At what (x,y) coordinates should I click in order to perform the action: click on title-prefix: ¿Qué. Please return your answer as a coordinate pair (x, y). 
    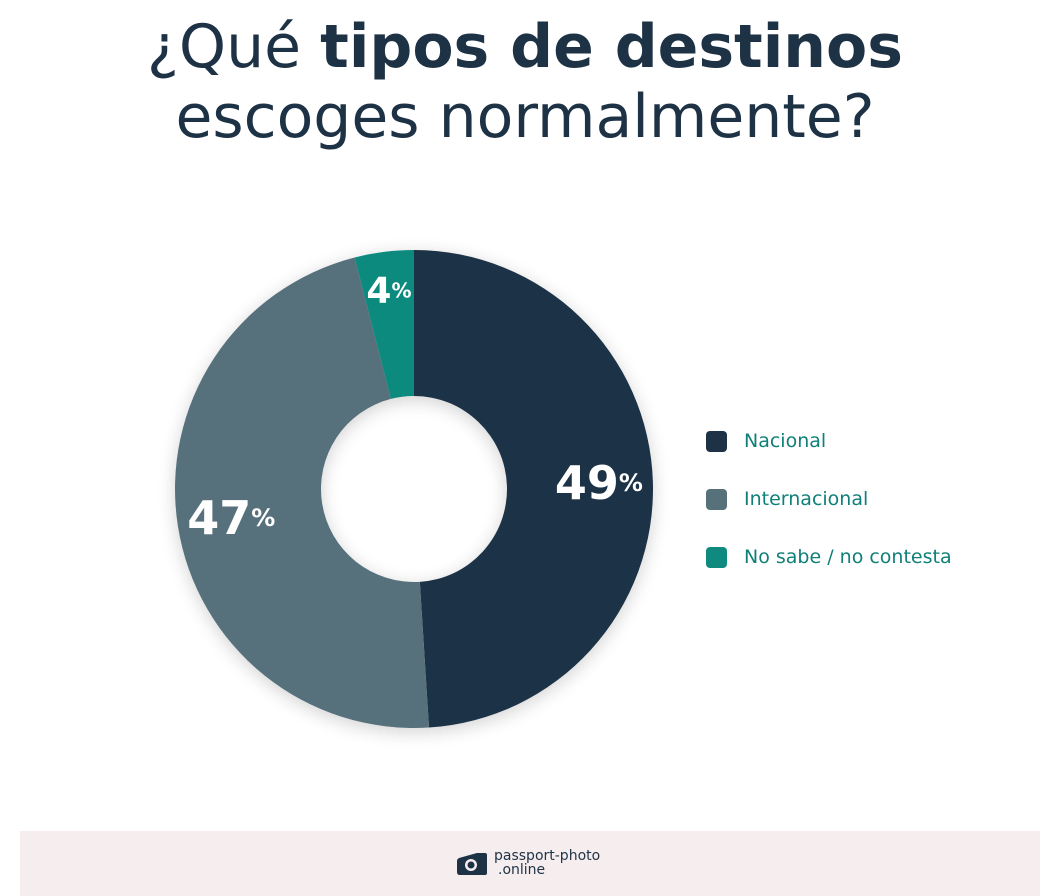
    Looking at the image, I should click on (234, 47).